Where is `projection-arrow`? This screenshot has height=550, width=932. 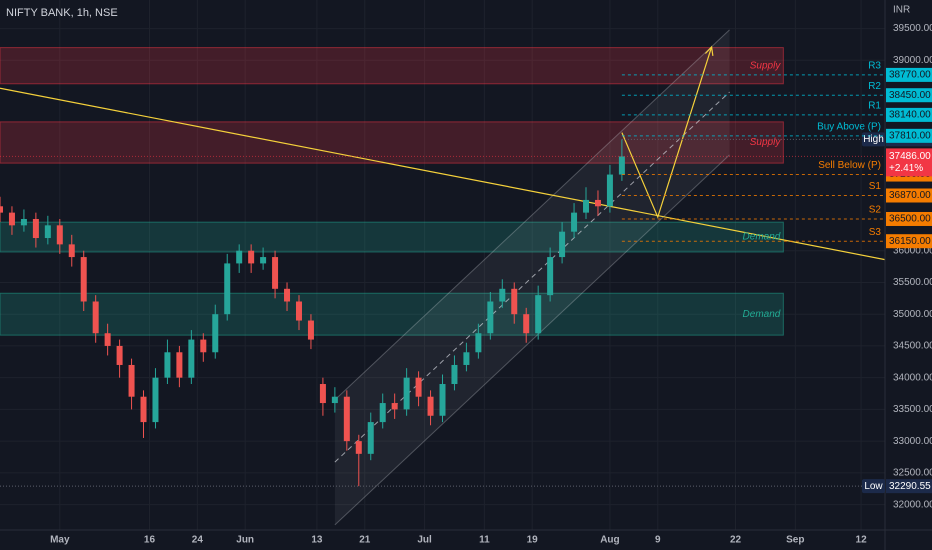 projection-arrow is located at coordinates (667, 132).